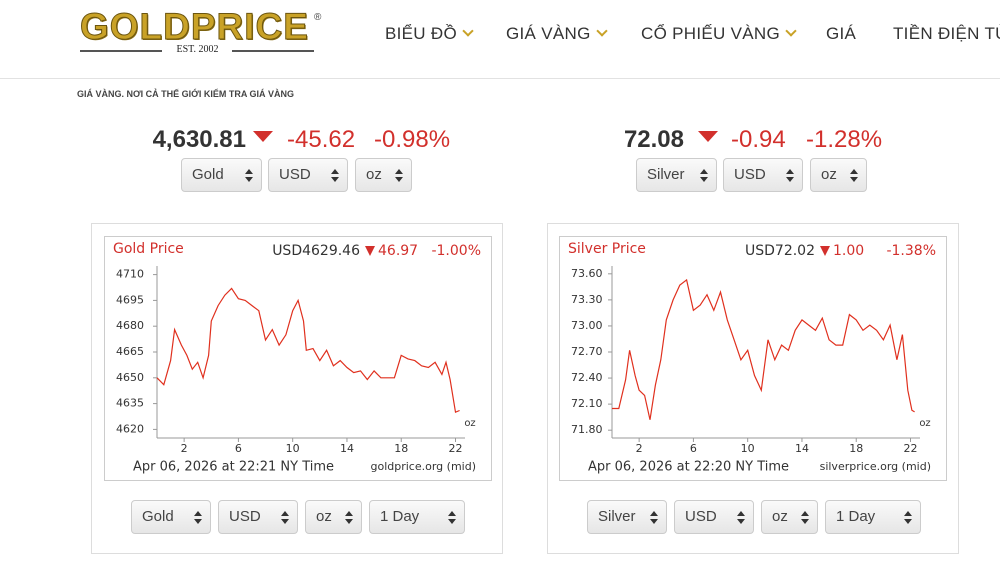 This screenshot has width=1000, height=573. Describe the element at coordinates (841, 34) in the screenshot. I see `nav-item: GIÁ` at that location.